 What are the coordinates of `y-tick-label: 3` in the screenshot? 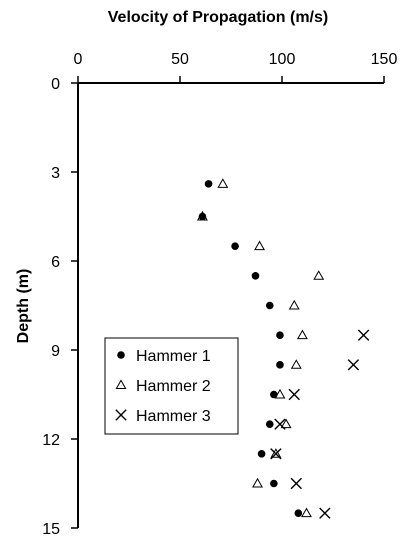 It's located at (55, 173).